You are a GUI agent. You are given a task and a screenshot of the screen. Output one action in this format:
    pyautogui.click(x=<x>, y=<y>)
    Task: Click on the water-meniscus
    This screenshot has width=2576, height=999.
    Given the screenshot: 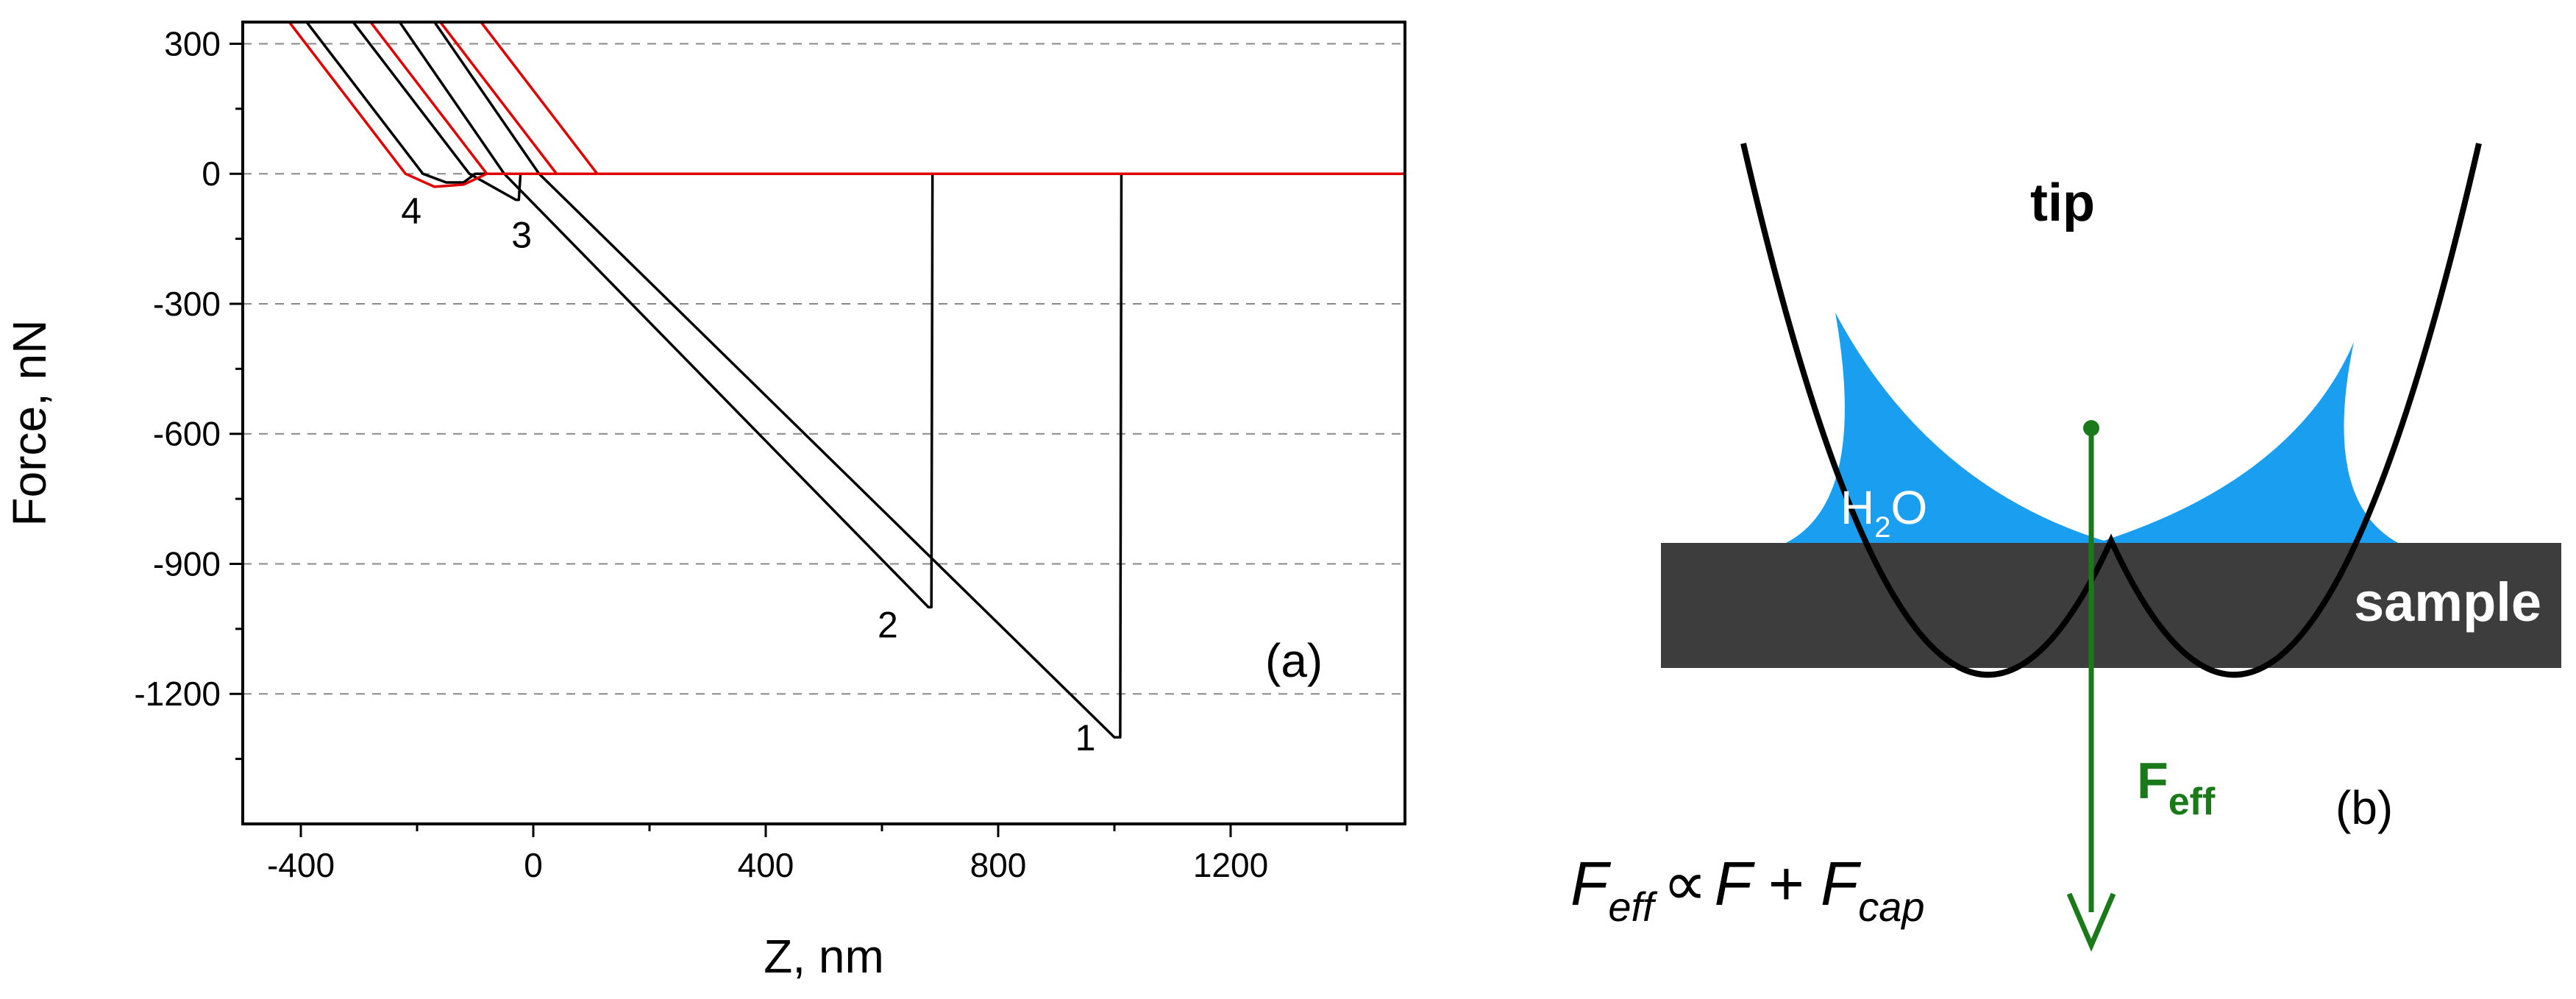 What is the action you would take?
    pyautogui.click(x=2092, y=428)
    